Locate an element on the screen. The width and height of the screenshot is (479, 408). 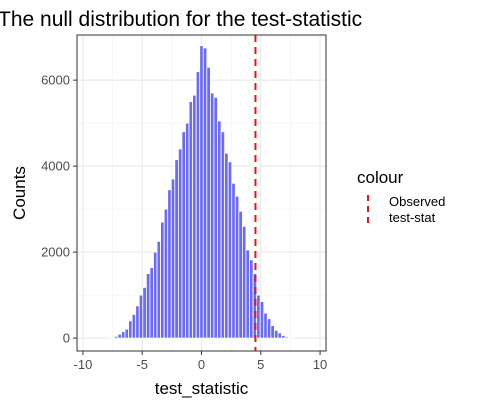
x-tick-label: -10 is located at coordinates (83, 364).